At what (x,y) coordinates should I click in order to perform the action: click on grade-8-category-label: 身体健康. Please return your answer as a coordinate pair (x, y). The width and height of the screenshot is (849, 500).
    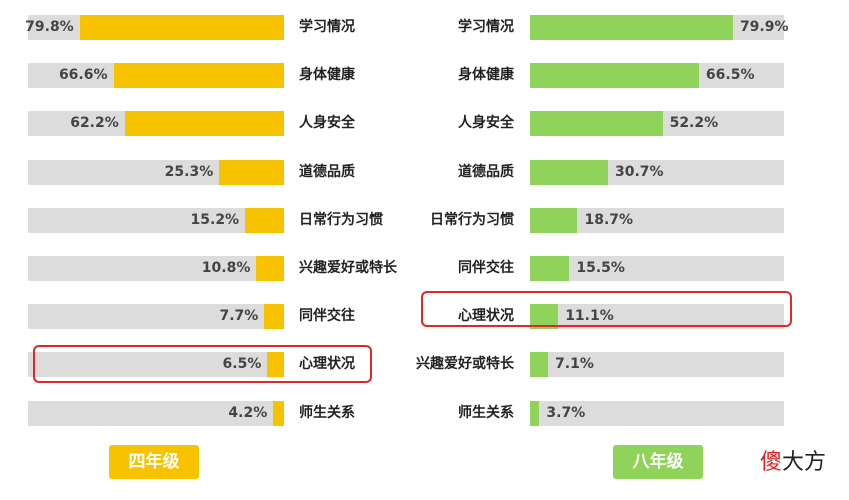
    Looking at the image, I should click on (486, 75).